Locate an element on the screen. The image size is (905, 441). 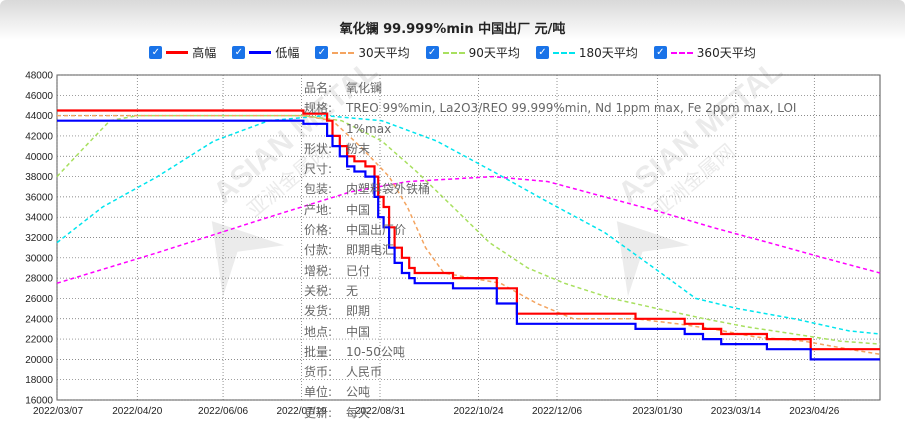
y-tick-label: 44000 is located at coordinates (39, 116).